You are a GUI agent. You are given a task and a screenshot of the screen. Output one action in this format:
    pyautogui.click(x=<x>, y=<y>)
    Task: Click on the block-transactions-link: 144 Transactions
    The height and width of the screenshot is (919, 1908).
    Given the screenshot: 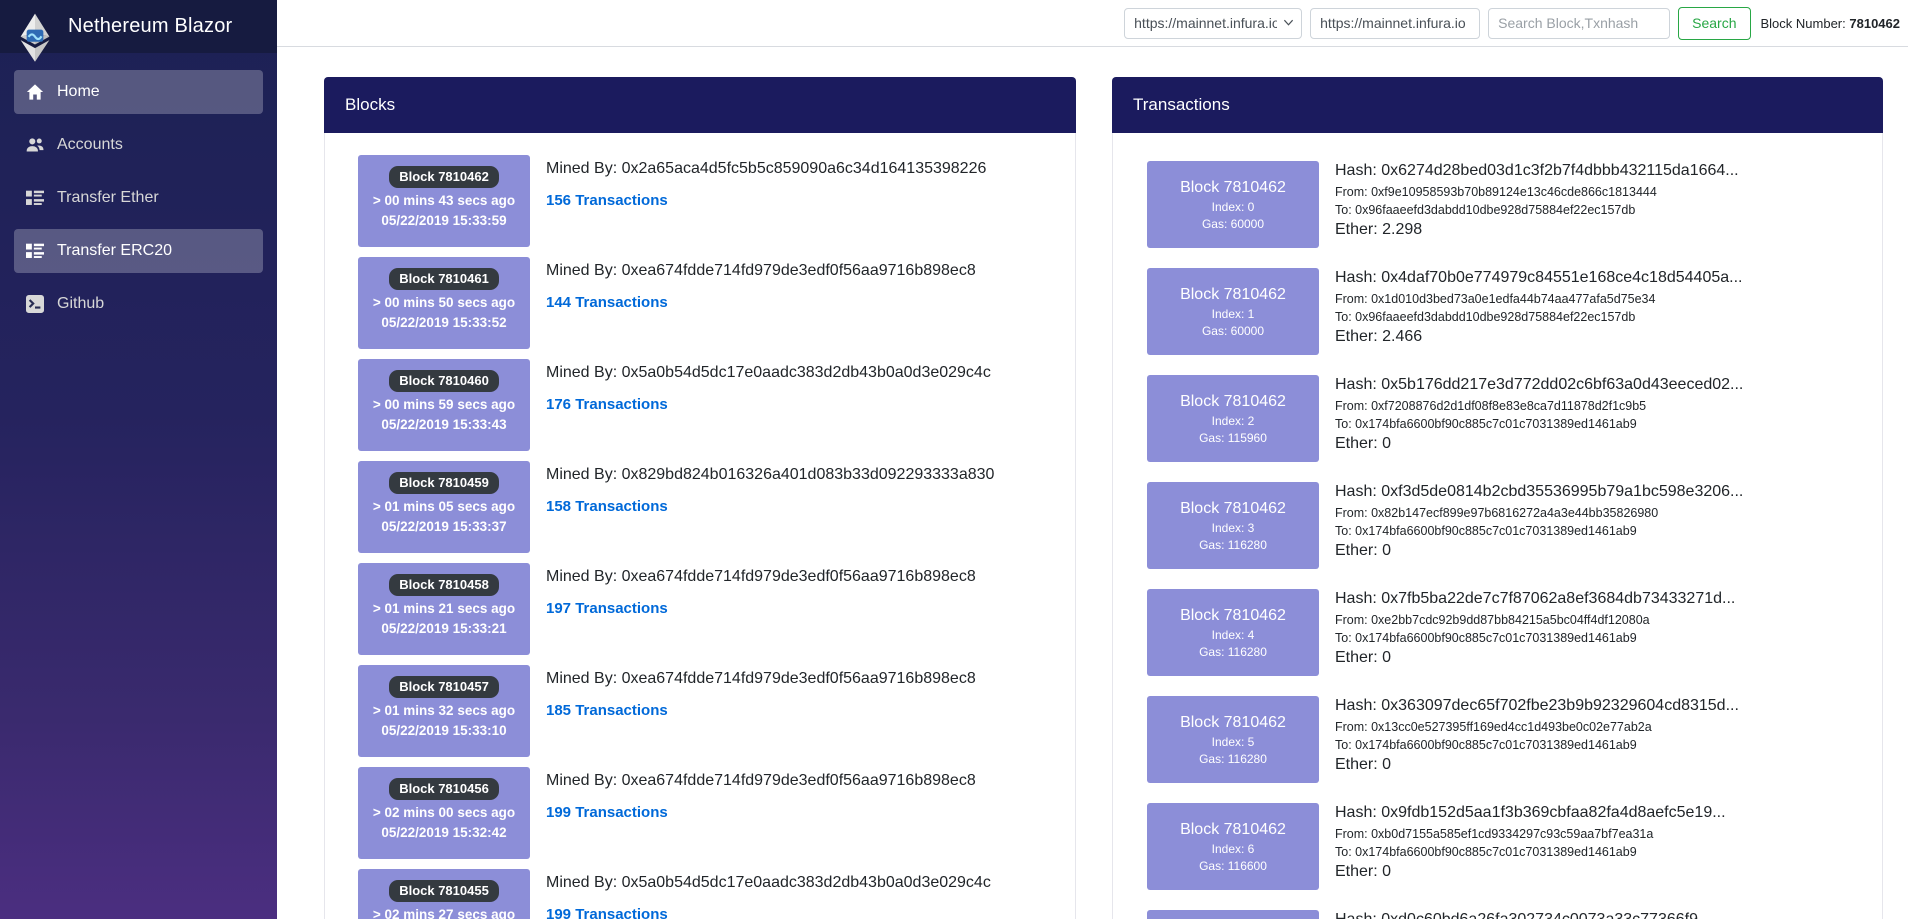 What is the action you would take?
    pyautogui.click(x=607, y=302)
    